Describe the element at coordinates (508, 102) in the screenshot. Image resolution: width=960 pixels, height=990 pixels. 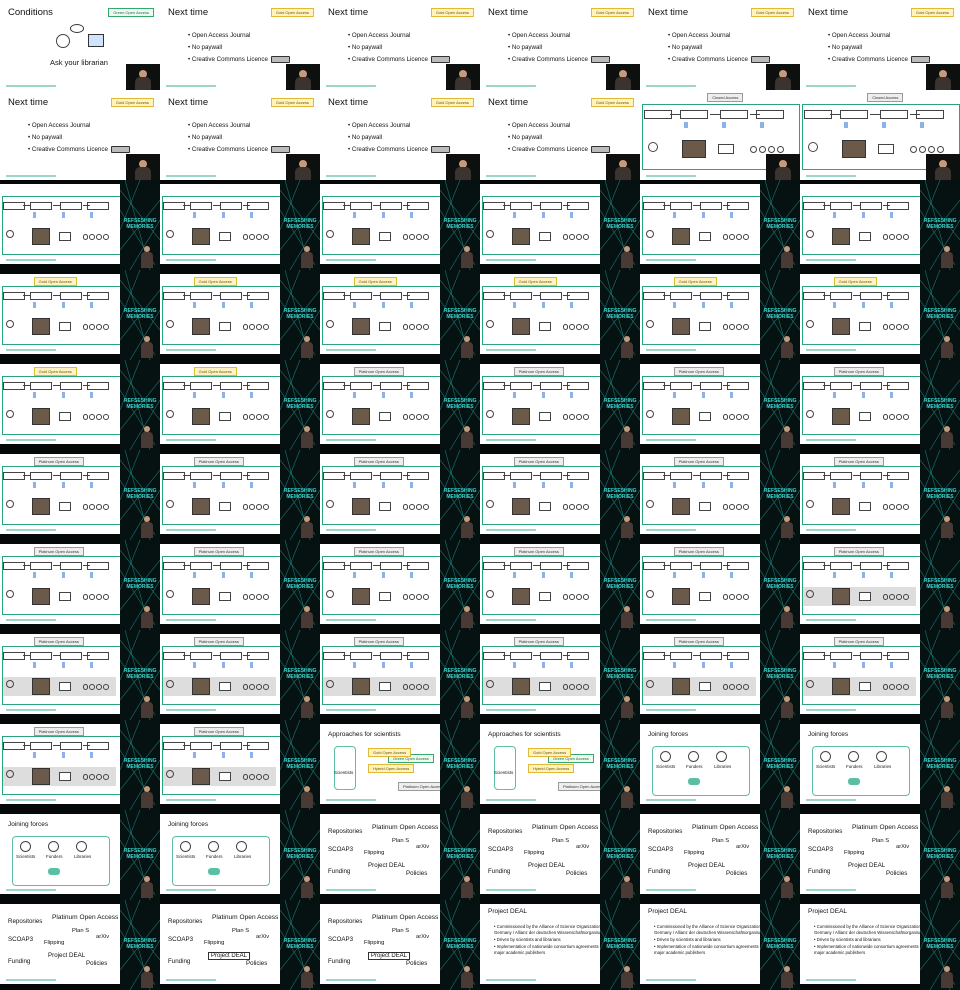
I see `slide-title: Next time` at that location.